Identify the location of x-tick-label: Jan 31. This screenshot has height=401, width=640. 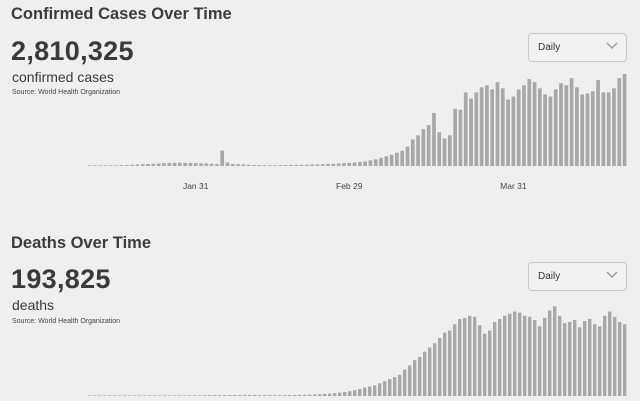
(196, 186).